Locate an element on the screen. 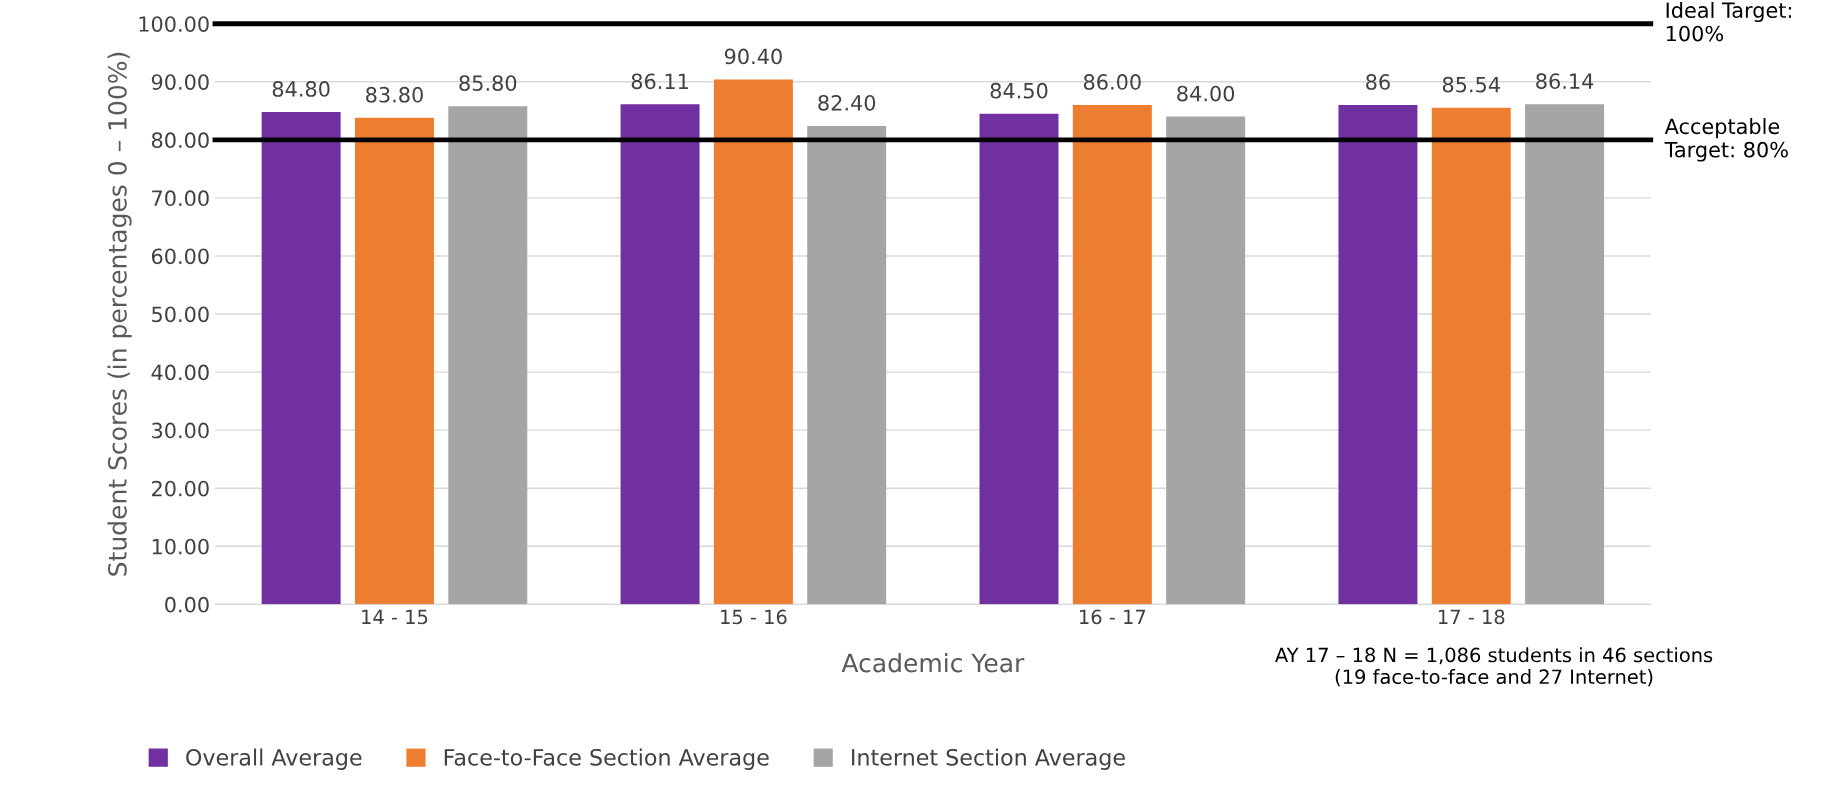  x-tick-label: 15 - 16 is located at coordinates (754, 617).